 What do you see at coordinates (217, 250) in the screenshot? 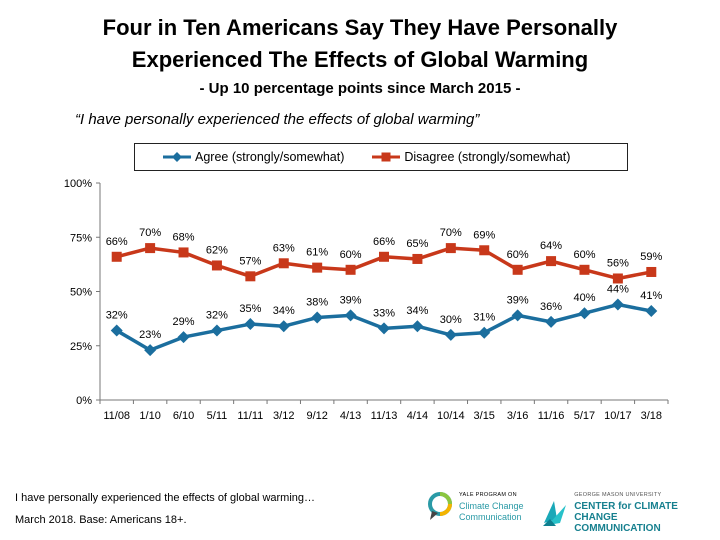
I see `disagree-data-label: 62%` at bounding box center [217, 250].